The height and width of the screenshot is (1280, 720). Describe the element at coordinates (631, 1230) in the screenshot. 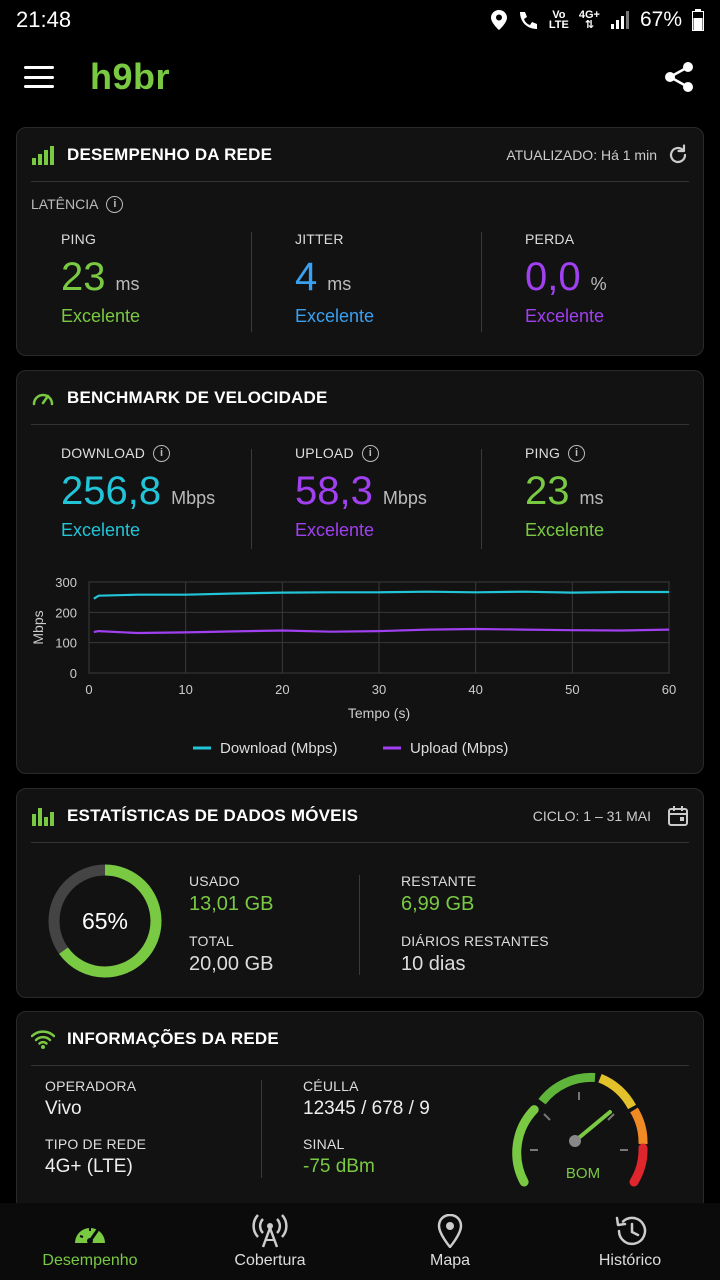

I see `history-icon` at that location.